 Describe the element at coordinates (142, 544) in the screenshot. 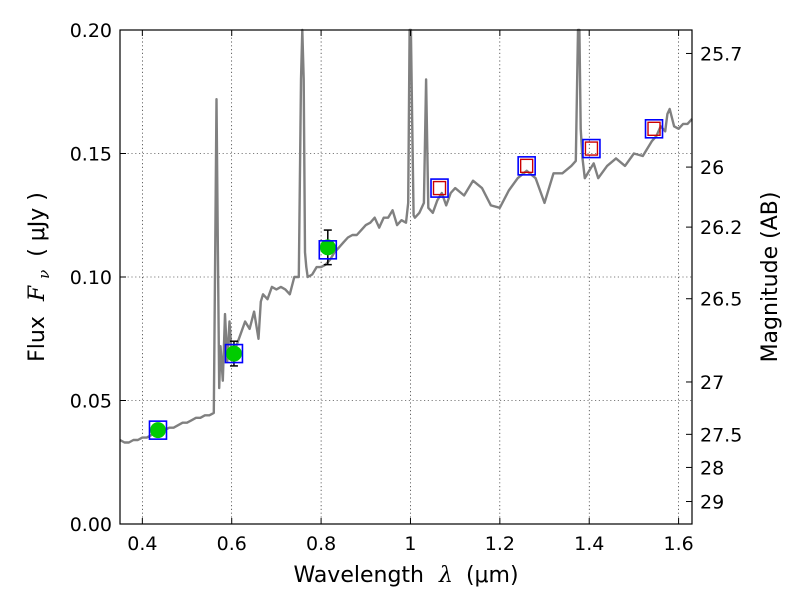

I see `x-tick-label: 0.4` at that location.